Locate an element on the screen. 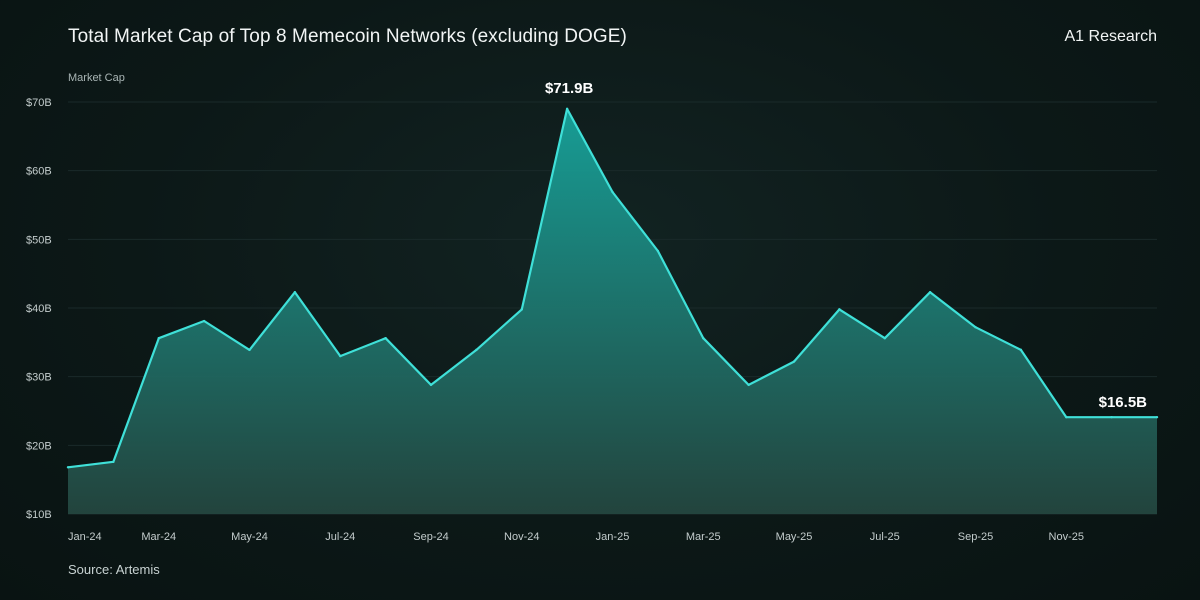 Image resolution: width=1200 pixels, height=600 pixels. y-axis-ticks: $10B $20B $30B $40B $50B $60B $70B is located at coordinates (39, 309).